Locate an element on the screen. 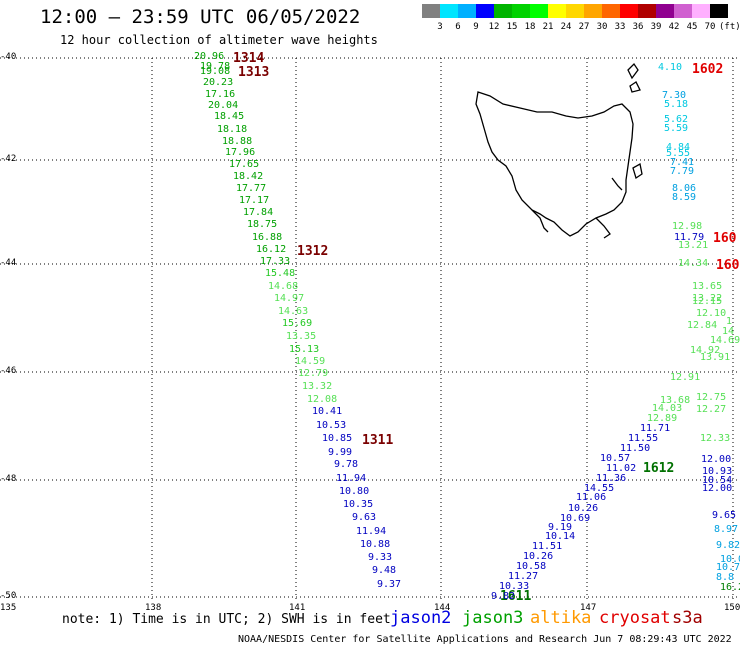 Image resolution: width=740 pixels, height=650 pixels. swh-reading: 14 is located at coordinates (728, 331).